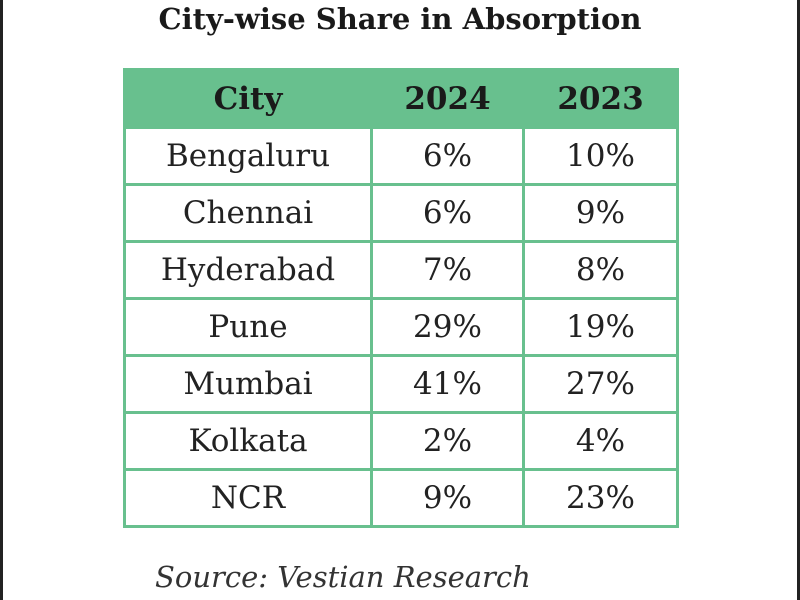 This screenshot has width=800, height=600. Describe the element at coordinates (600, 498) in the screenshot. I see `share-2023-cell: 23%` at that location.